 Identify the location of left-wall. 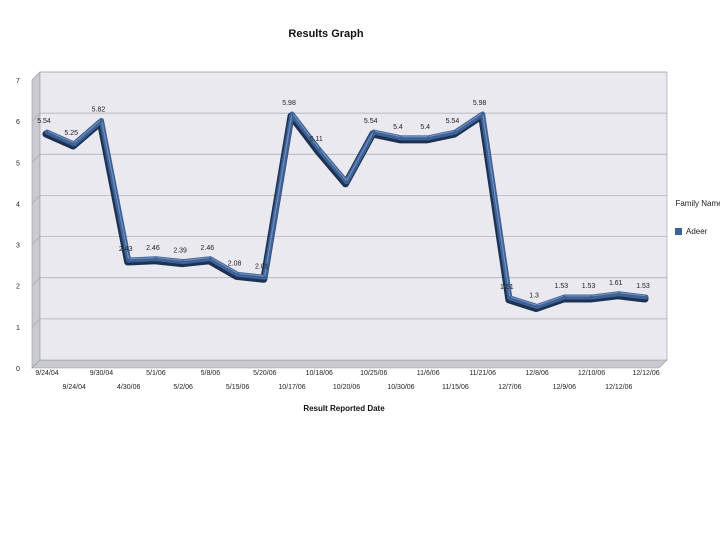
(36, 220).